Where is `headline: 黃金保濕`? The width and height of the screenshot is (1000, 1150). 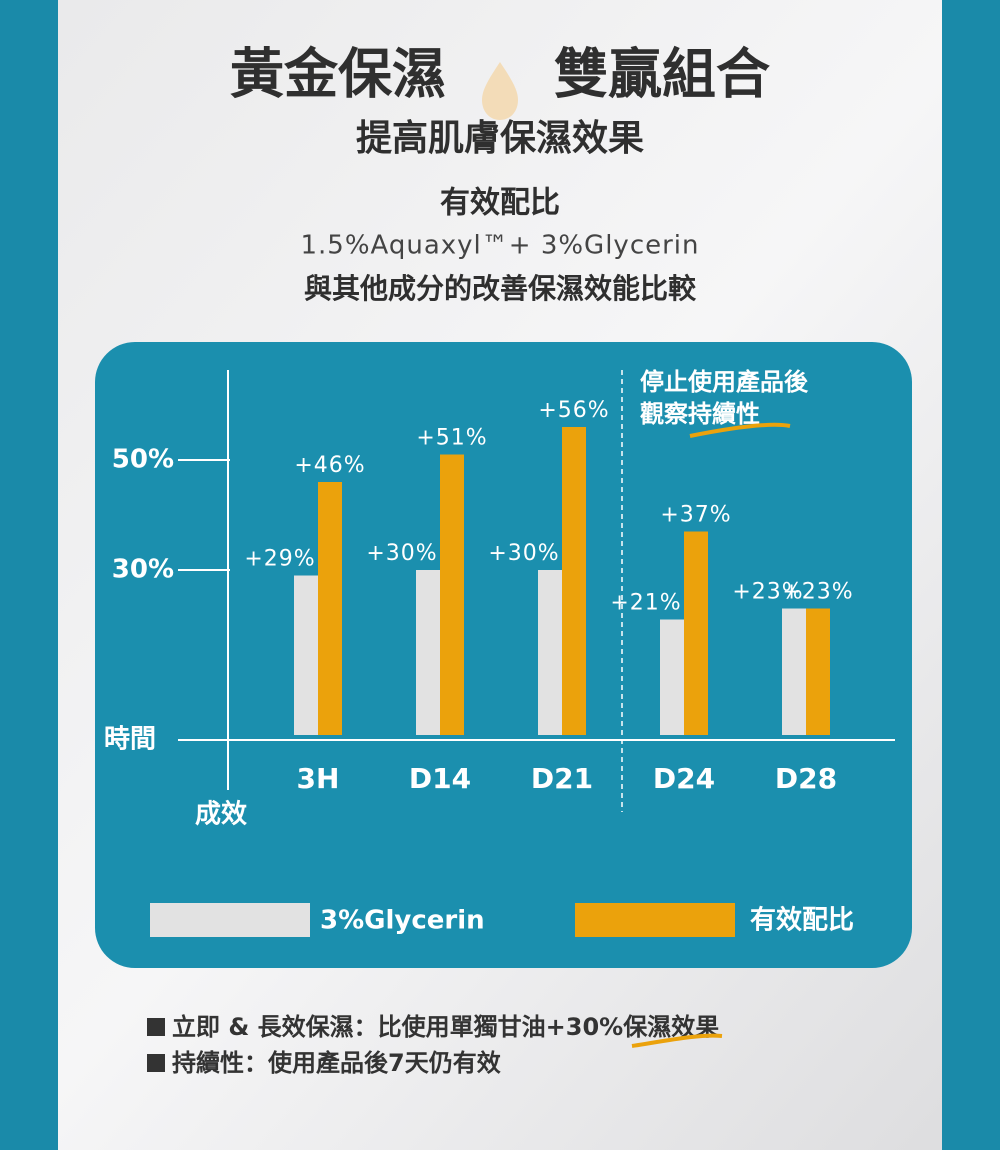 headline: 黃金保濕 is located at coordinates (338, 74).